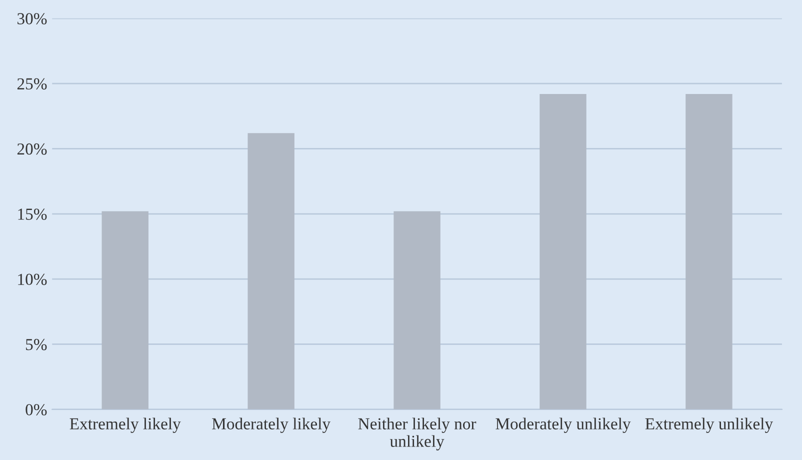 The width and height of the screenshot is (802, 460). What do you see at coordinates (36, 410) in the screenshot?
I see `y-tick-label: 0%` at bounding box center [36, 410].